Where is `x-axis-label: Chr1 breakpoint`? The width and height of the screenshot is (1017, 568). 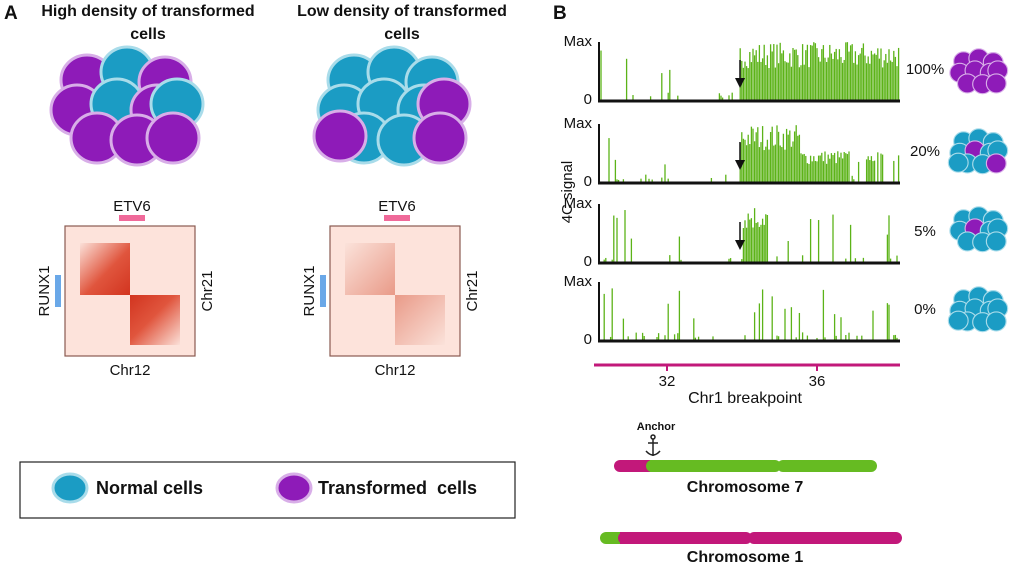 x-axis-label: Chr1 breakpoint is located at coordinates (745, 398).